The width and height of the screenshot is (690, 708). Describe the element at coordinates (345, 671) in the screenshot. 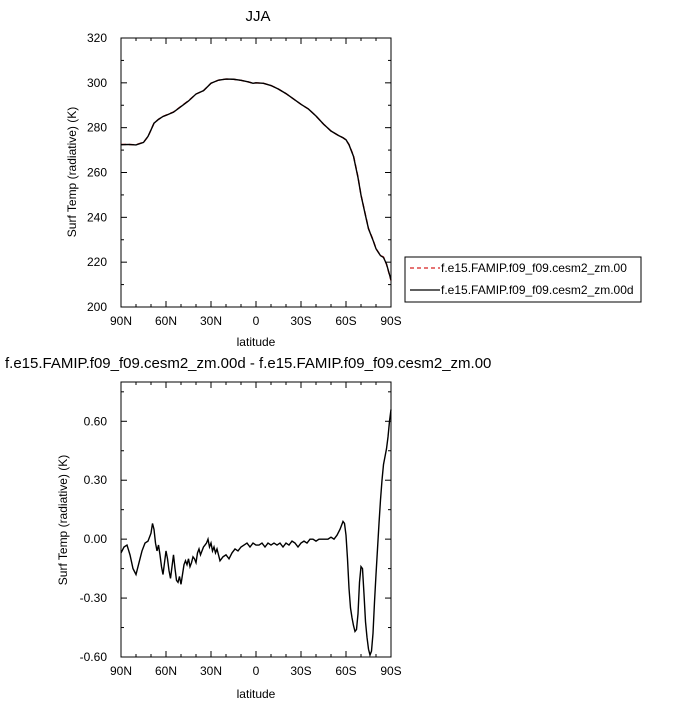

I see `bottom-x-tick-label: 60S` at that location.